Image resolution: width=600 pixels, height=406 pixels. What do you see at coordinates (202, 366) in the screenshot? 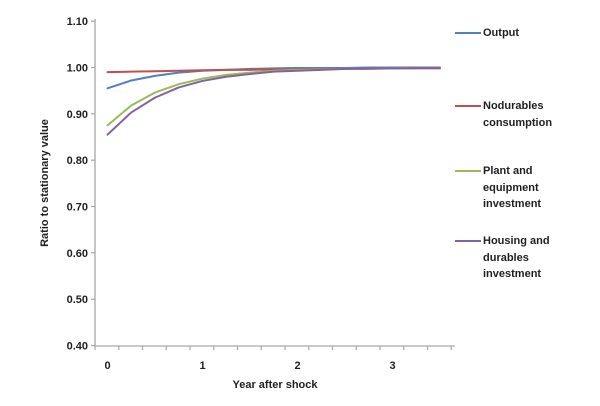
I see `svg-text: 1` at bounding box center [202, 366].